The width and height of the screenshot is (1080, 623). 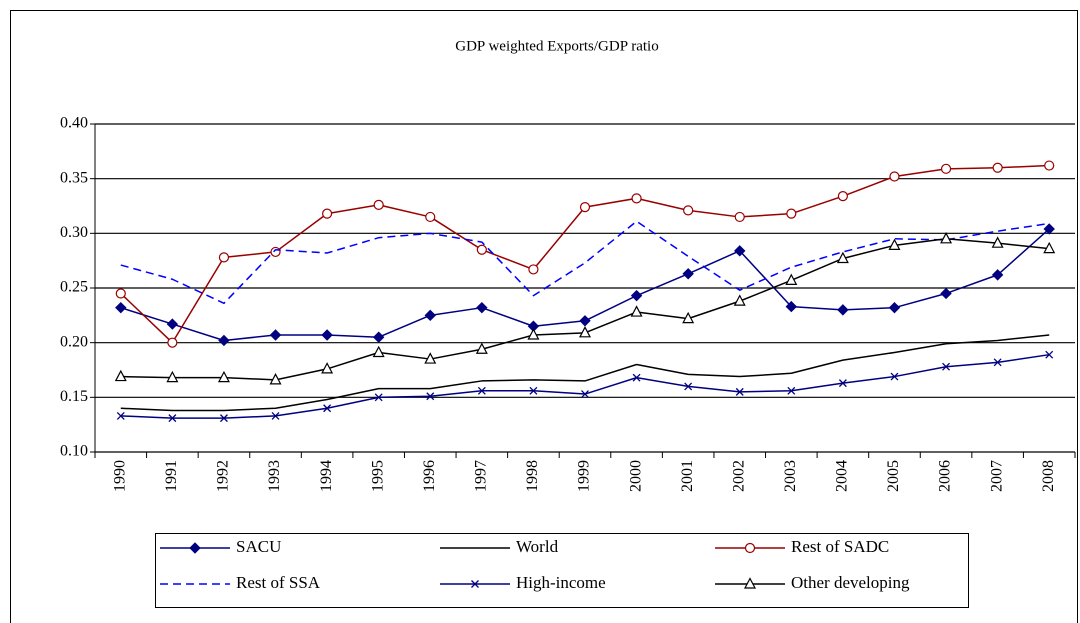 What do you see at coordinates (1048, 476) in the screenshot?
I see `x-tick-label: 2008` at bounding box center [1048, 476].